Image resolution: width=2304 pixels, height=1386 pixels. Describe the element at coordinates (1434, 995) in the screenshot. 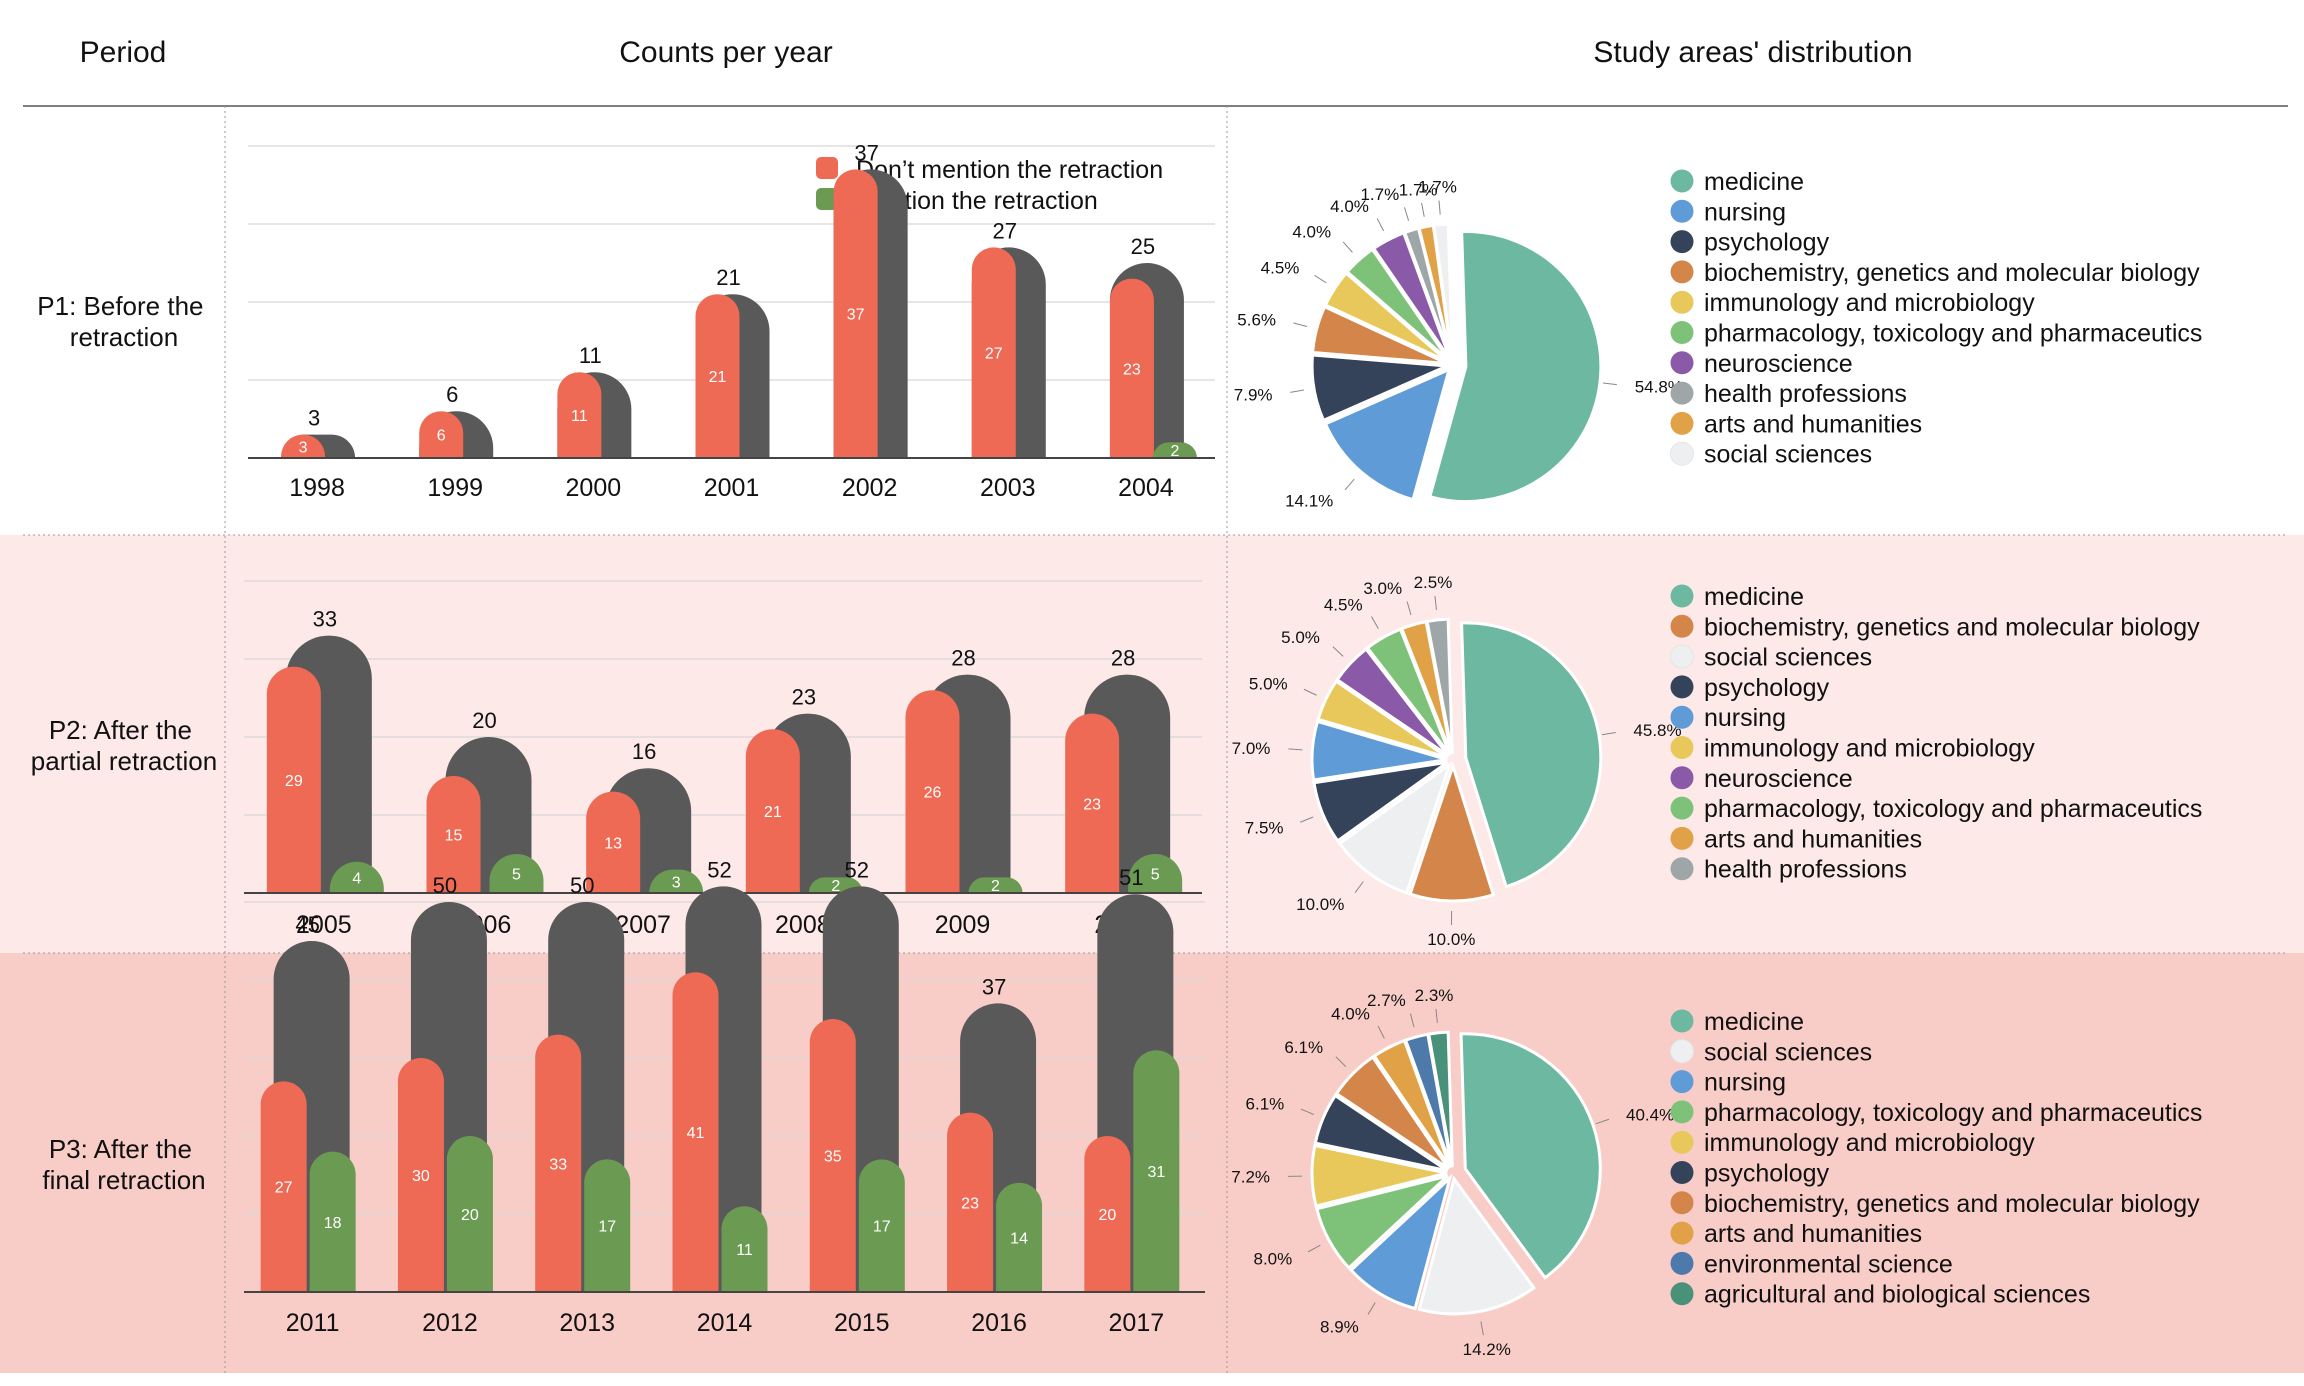

I see `pie-value-label: 2.3%` at that location.